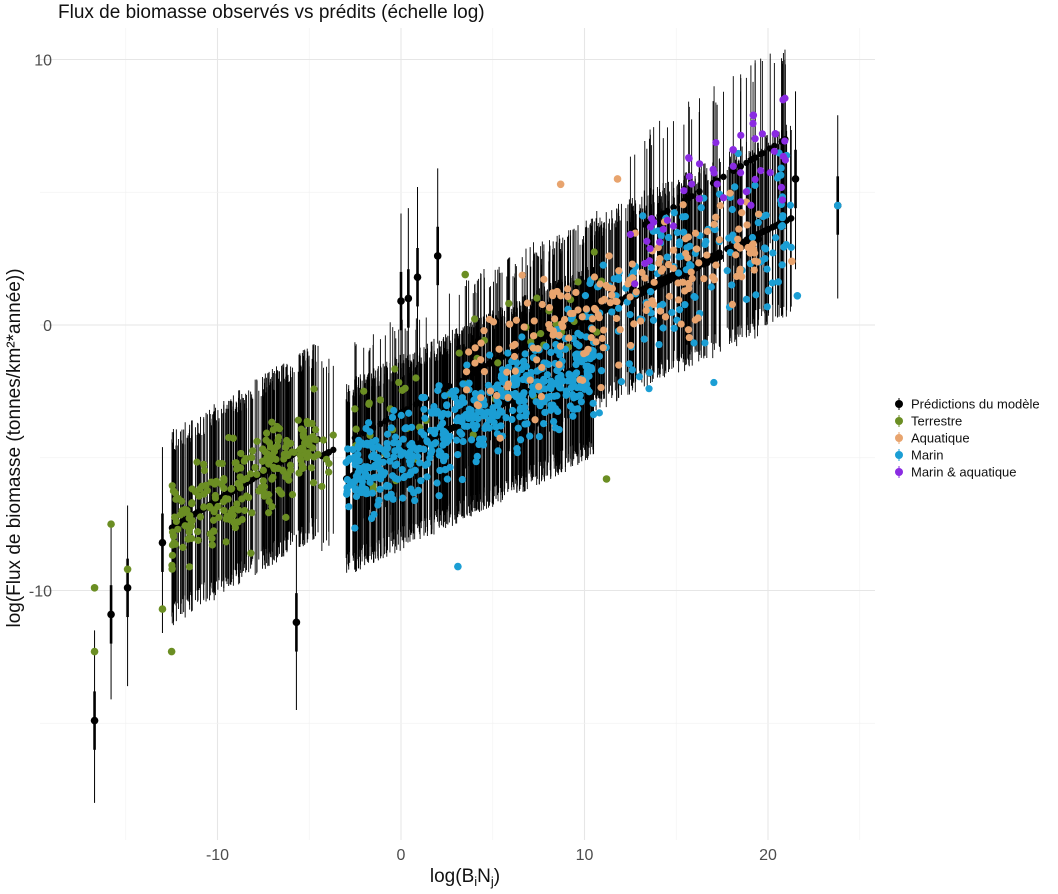  I want to click on y-tick-label: -10, so click(40, 592).